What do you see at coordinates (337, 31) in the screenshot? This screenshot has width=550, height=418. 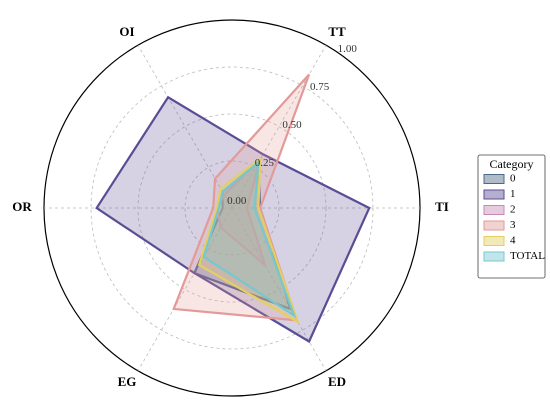 I see `axis-label: TT` at bounding box center [337, 31].